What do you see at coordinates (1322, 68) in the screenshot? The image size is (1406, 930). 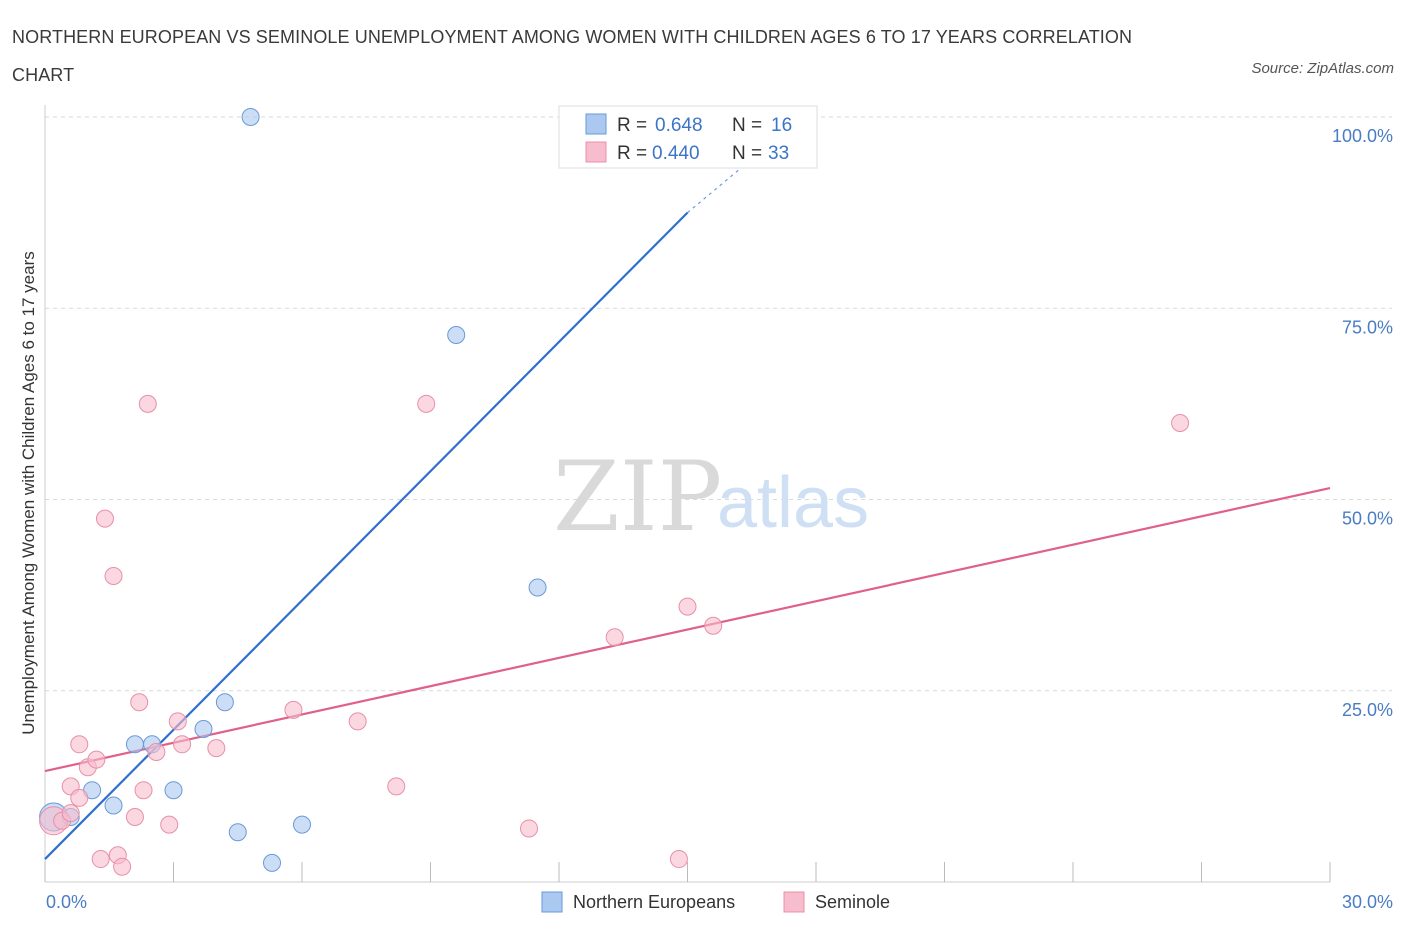 I see `source-label: Source: ZipAtlas.com` at bounding box center [1322, 68].